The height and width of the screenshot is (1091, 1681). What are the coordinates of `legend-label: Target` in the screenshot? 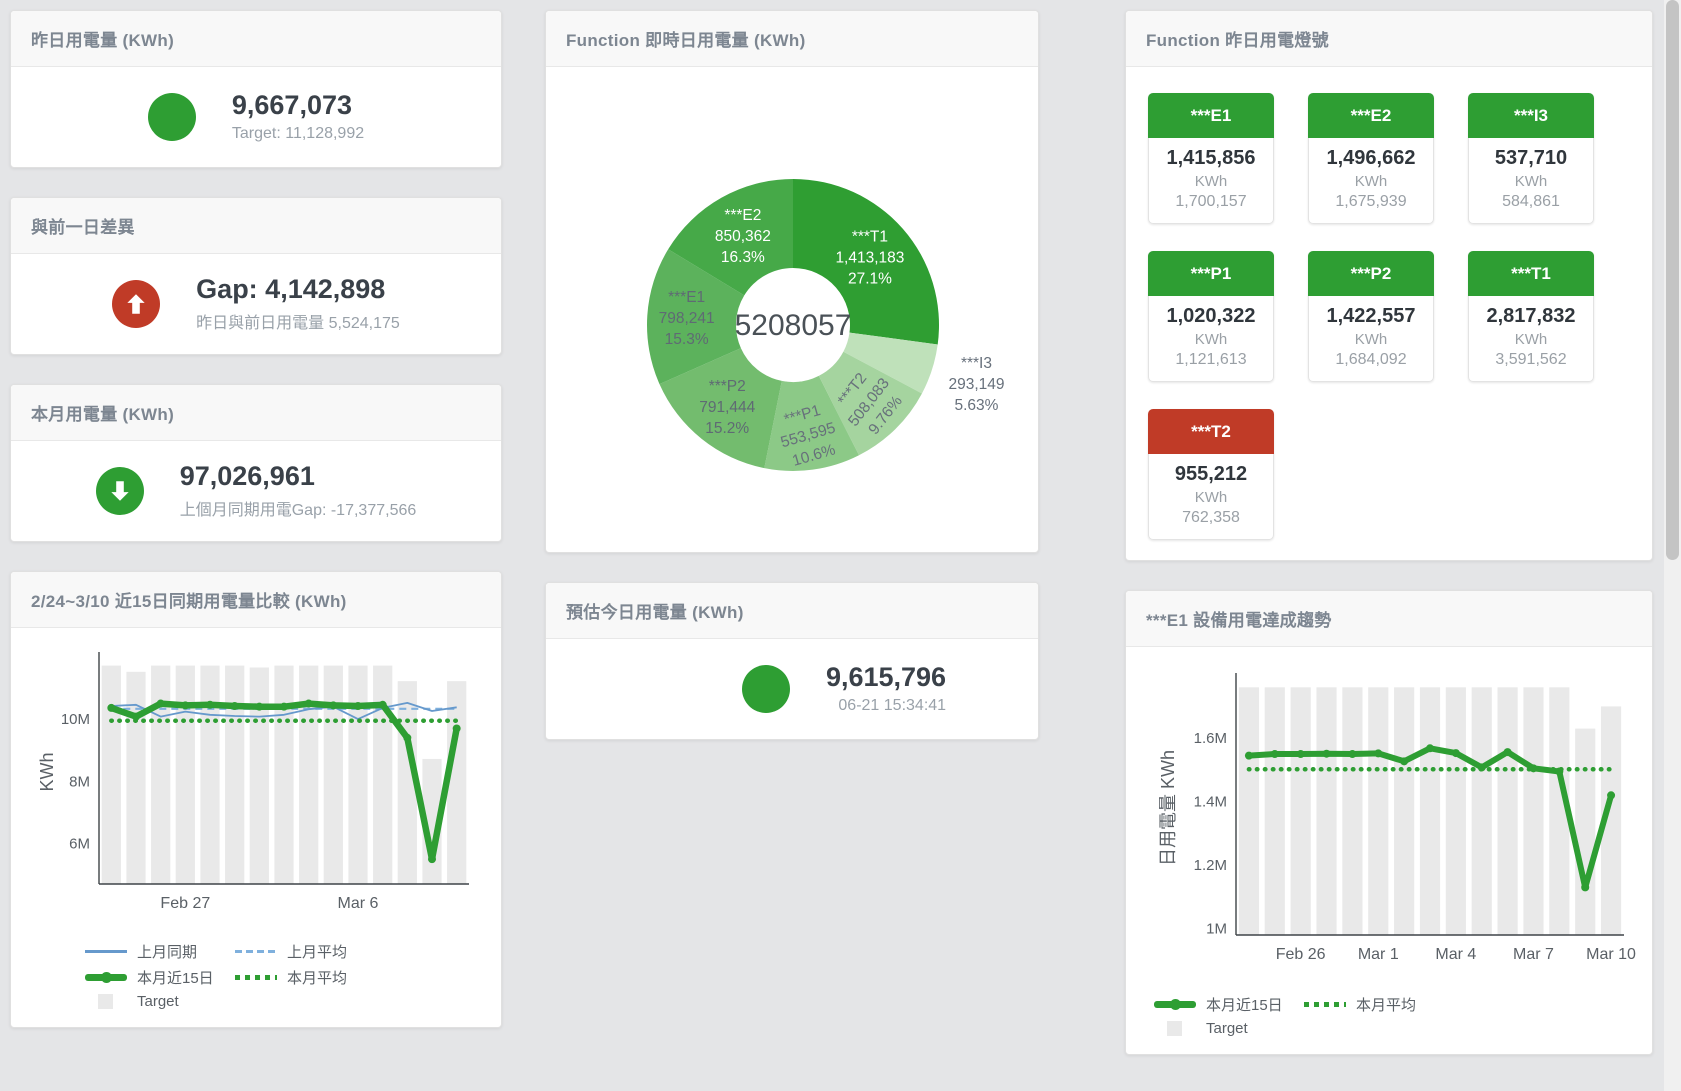 It's located at (1227, 1028).